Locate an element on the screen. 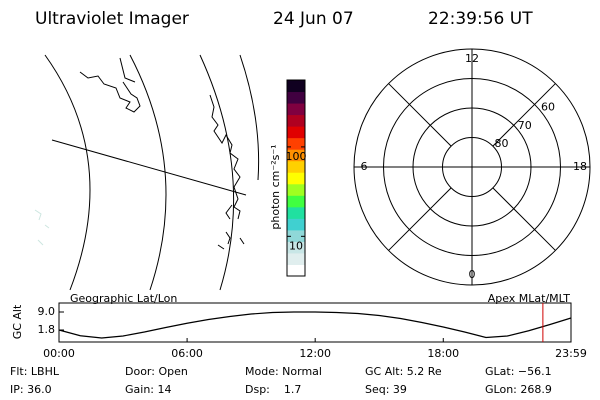  time: 22:39:56 UT is located at coordinates (480, 19).